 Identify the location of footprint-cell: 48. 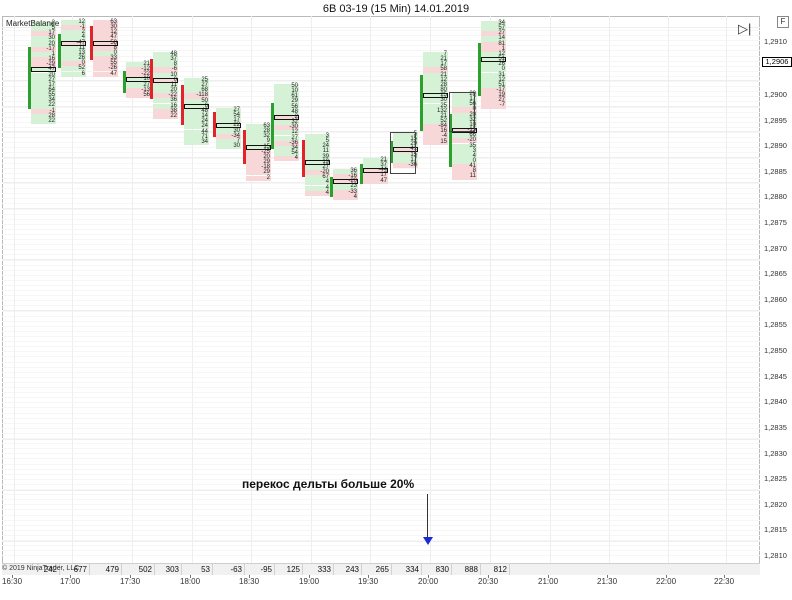
(165, 54).